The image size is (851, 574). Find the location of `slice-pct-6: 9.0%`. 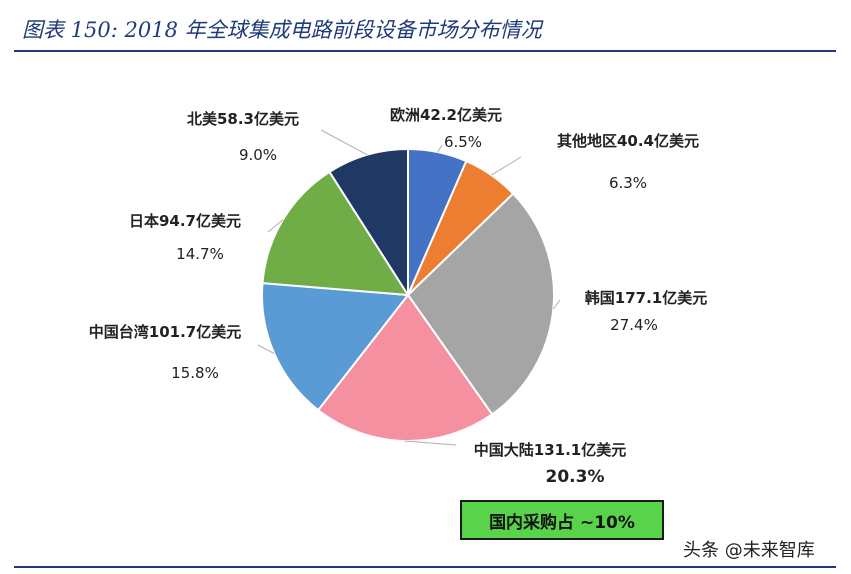

slice-pct-6: 9.0% is located at coordinates (258, 155).